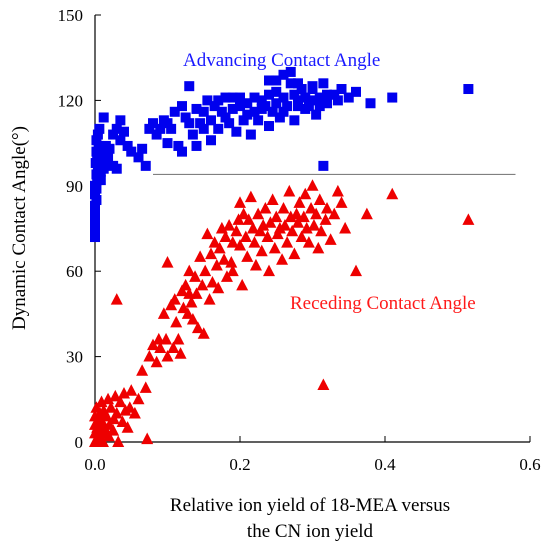 The height and width of the screenshot is (550, 548). Describe the element at coordinates (74, 186) in the screenshot. I see `y-tick-label: 90` at that location.